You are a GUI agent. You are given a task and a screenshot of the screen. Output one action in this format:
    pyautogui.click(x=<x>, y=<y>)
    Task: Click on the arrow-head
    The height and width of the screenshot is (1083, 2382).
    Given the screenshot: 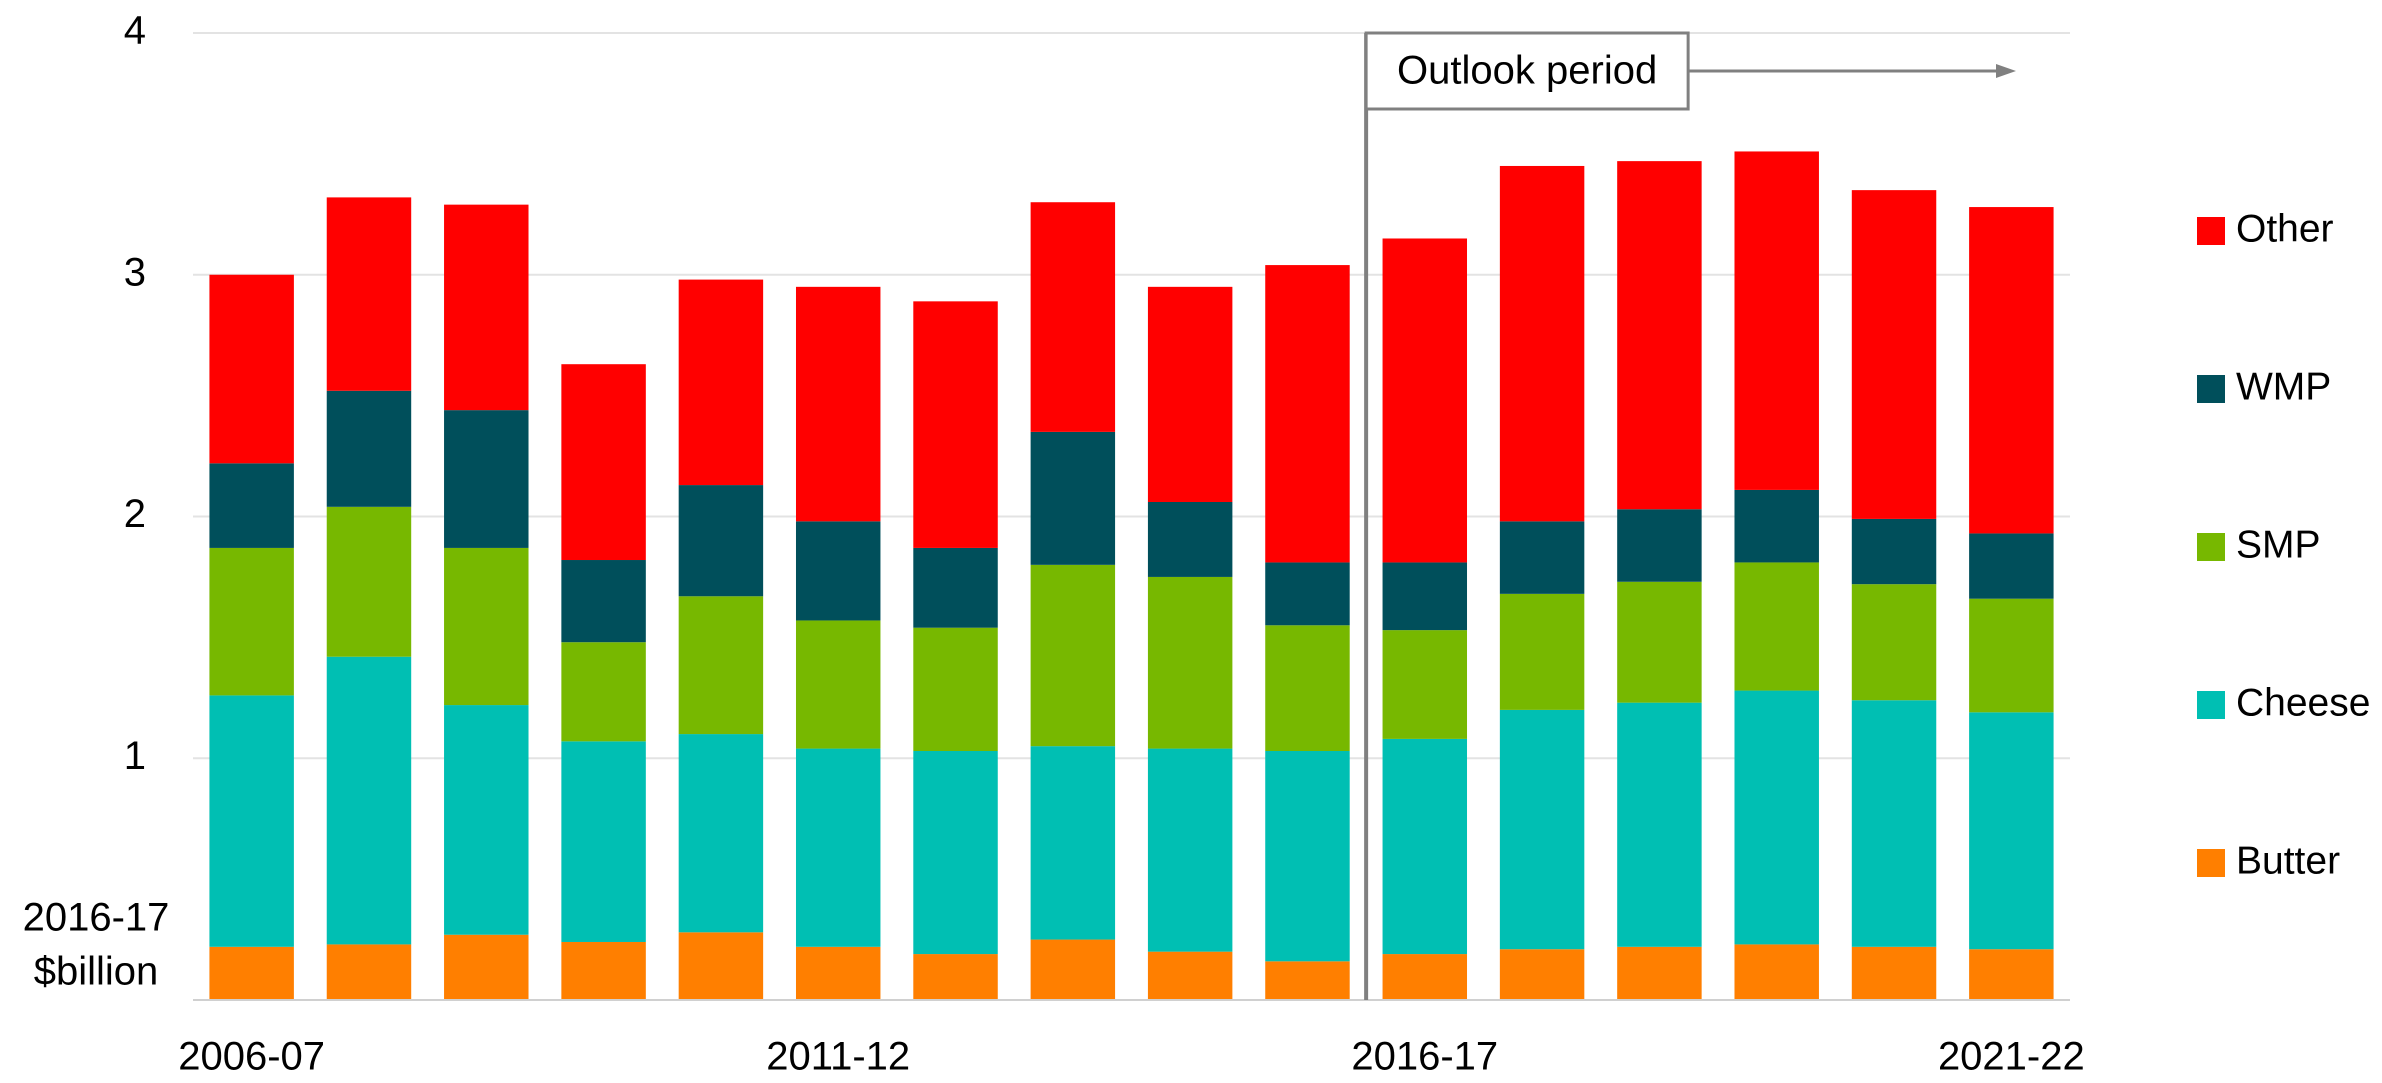 What is the action you would take?
    pyautogui.click(x=2006, y=71)
    